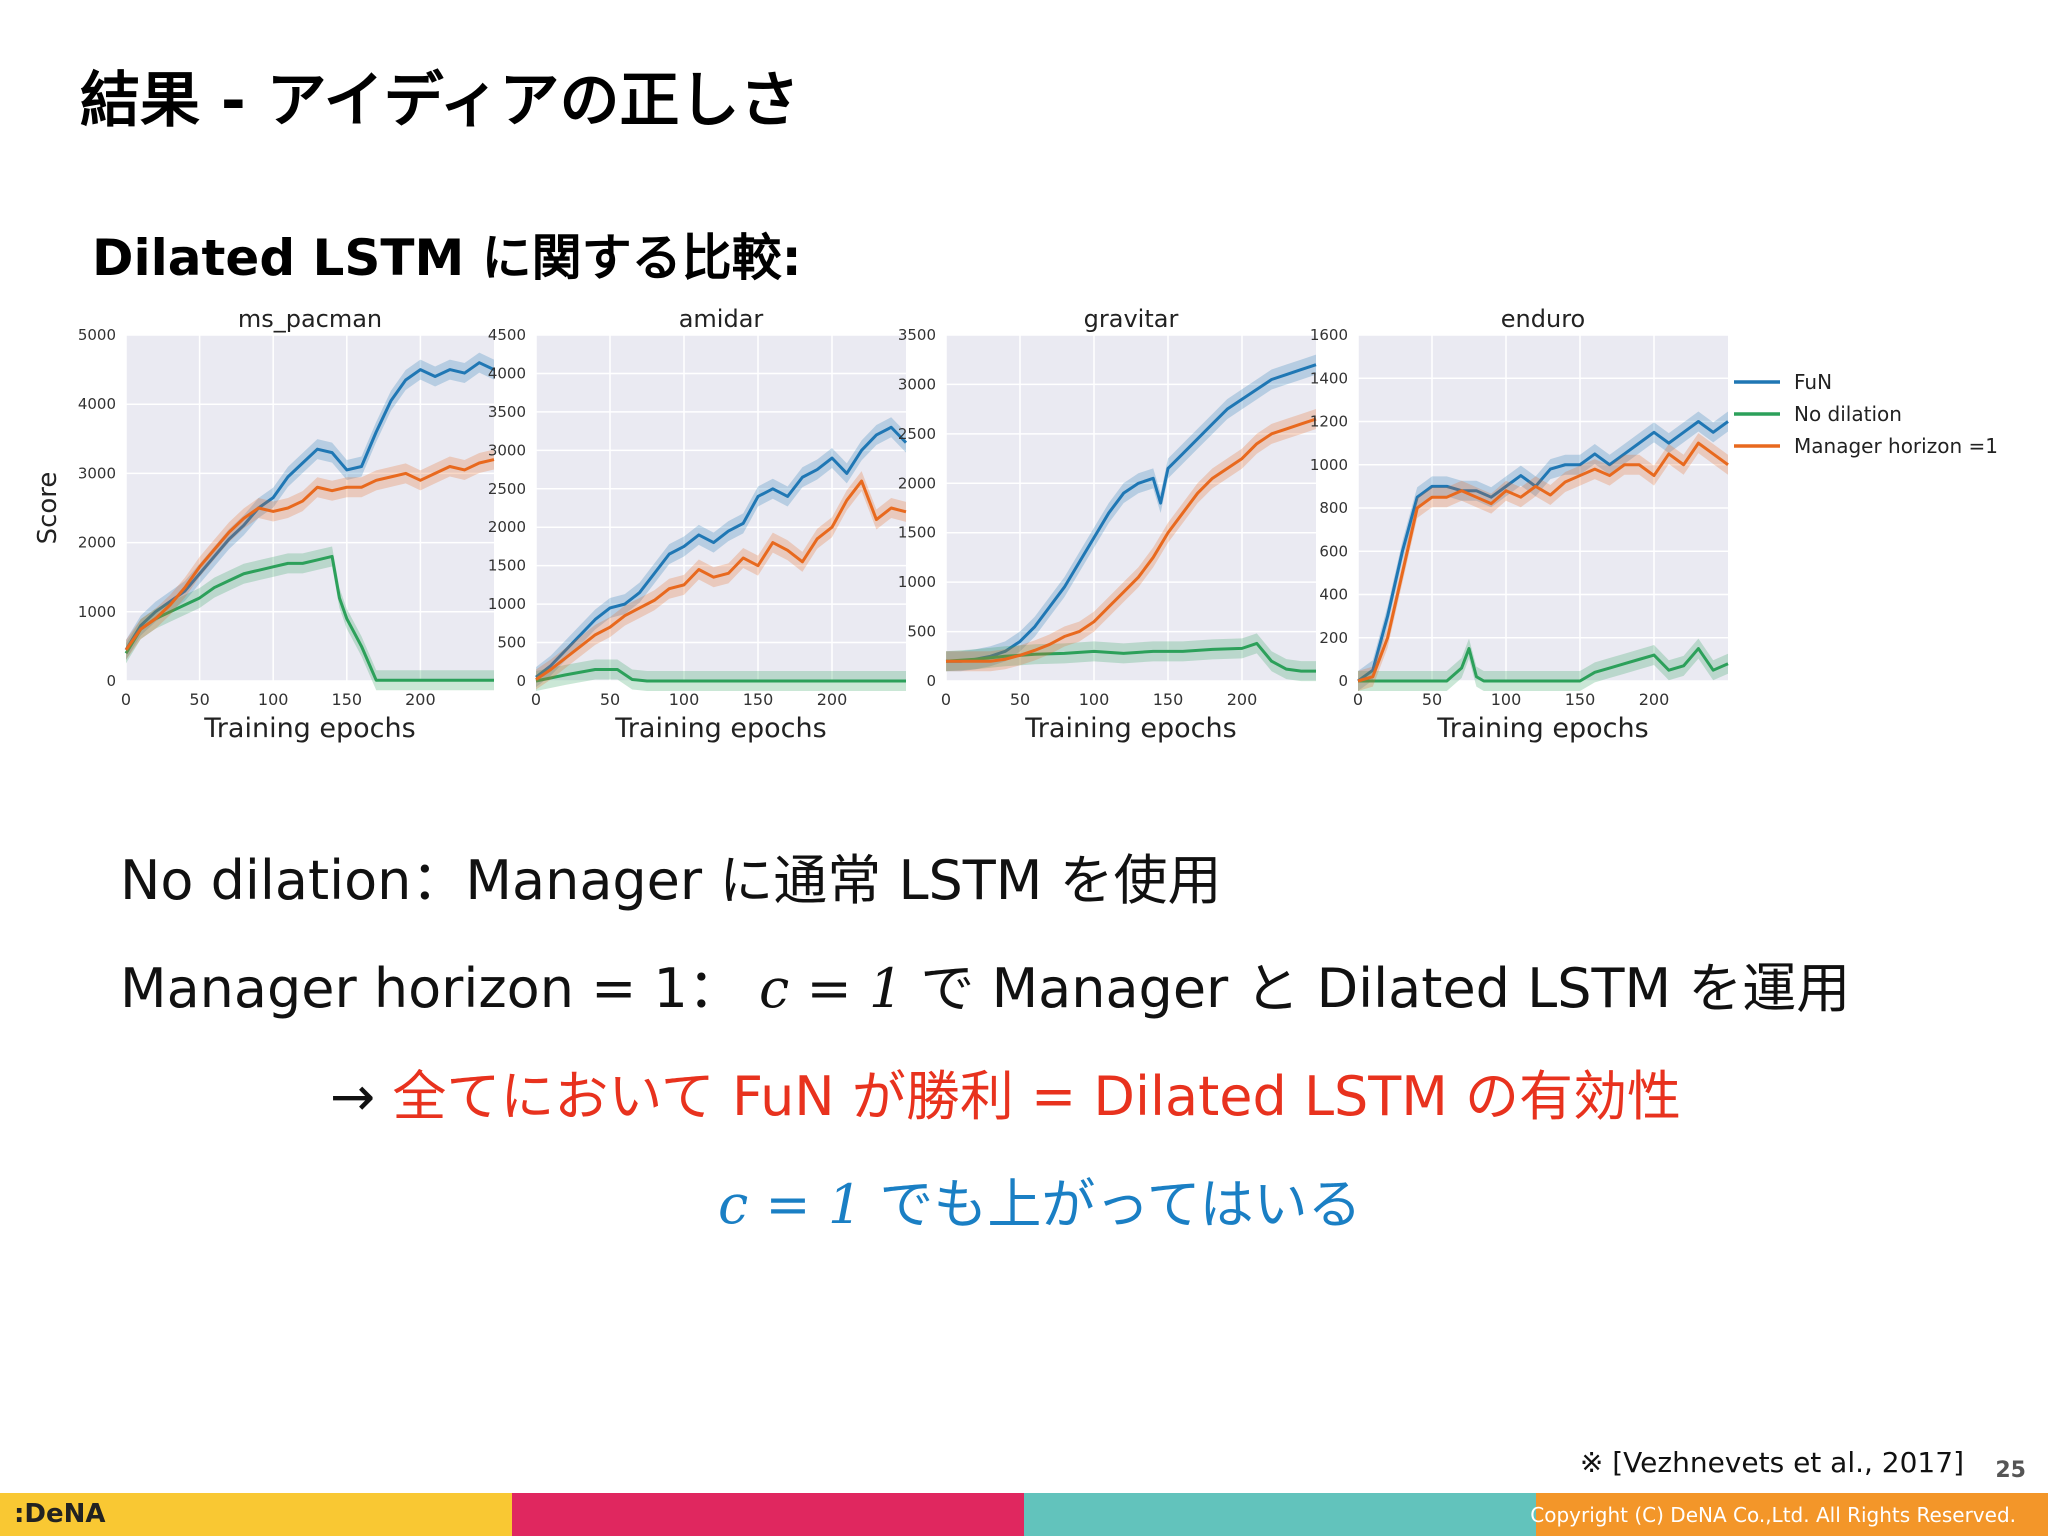 Image resolution: width=2048 pixels, height=1536 pixels. I want to click on footer-seg-teal, so click(1280, 1514).